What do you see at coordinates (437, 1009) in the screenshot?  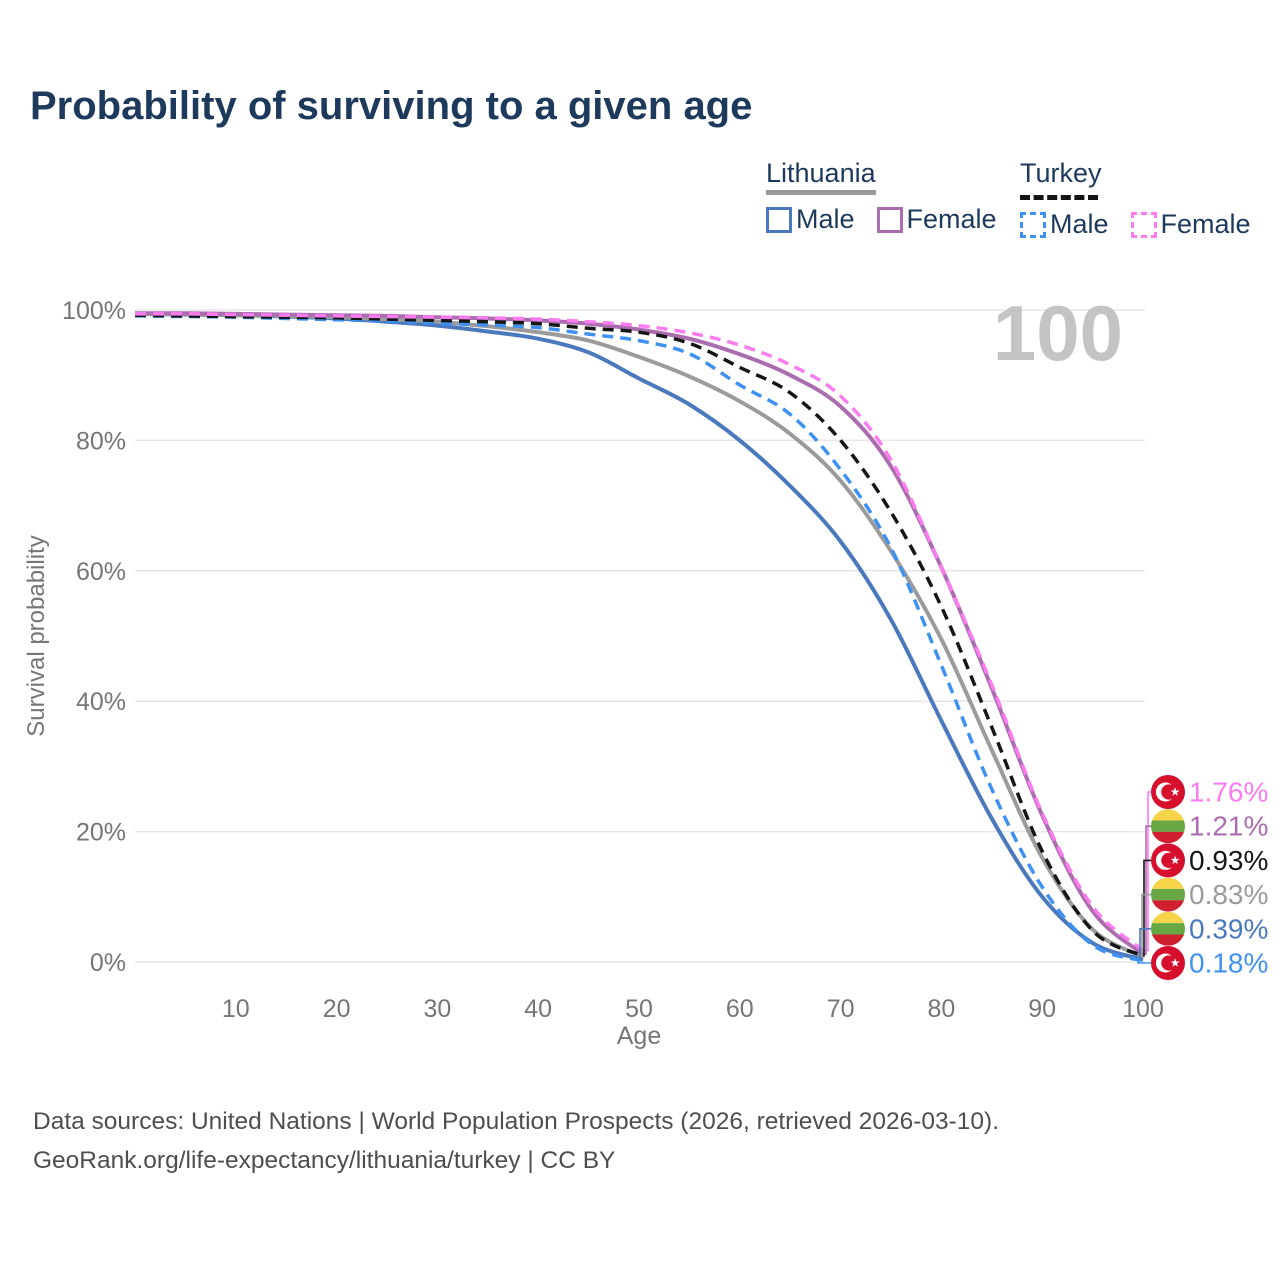 I see `x-tick-label-30: 30` at bounding box center [437, 1009].